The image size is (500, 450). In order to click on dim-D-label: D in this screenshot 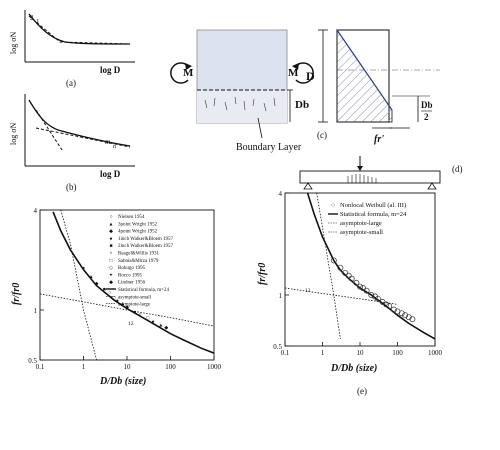, I will do `click(310, 76)`.